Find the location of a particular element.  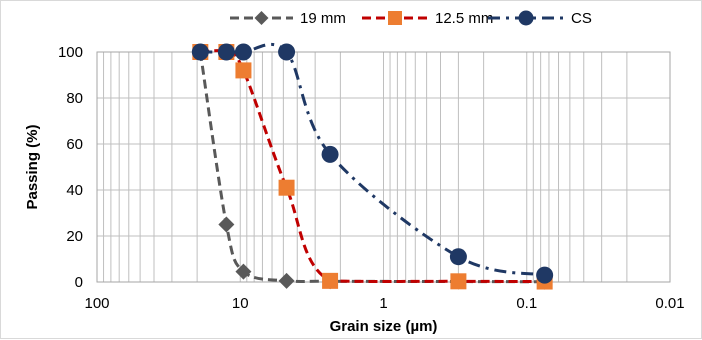

x-axis-title: Grain size (µm) is located at coordinates (384, 326).